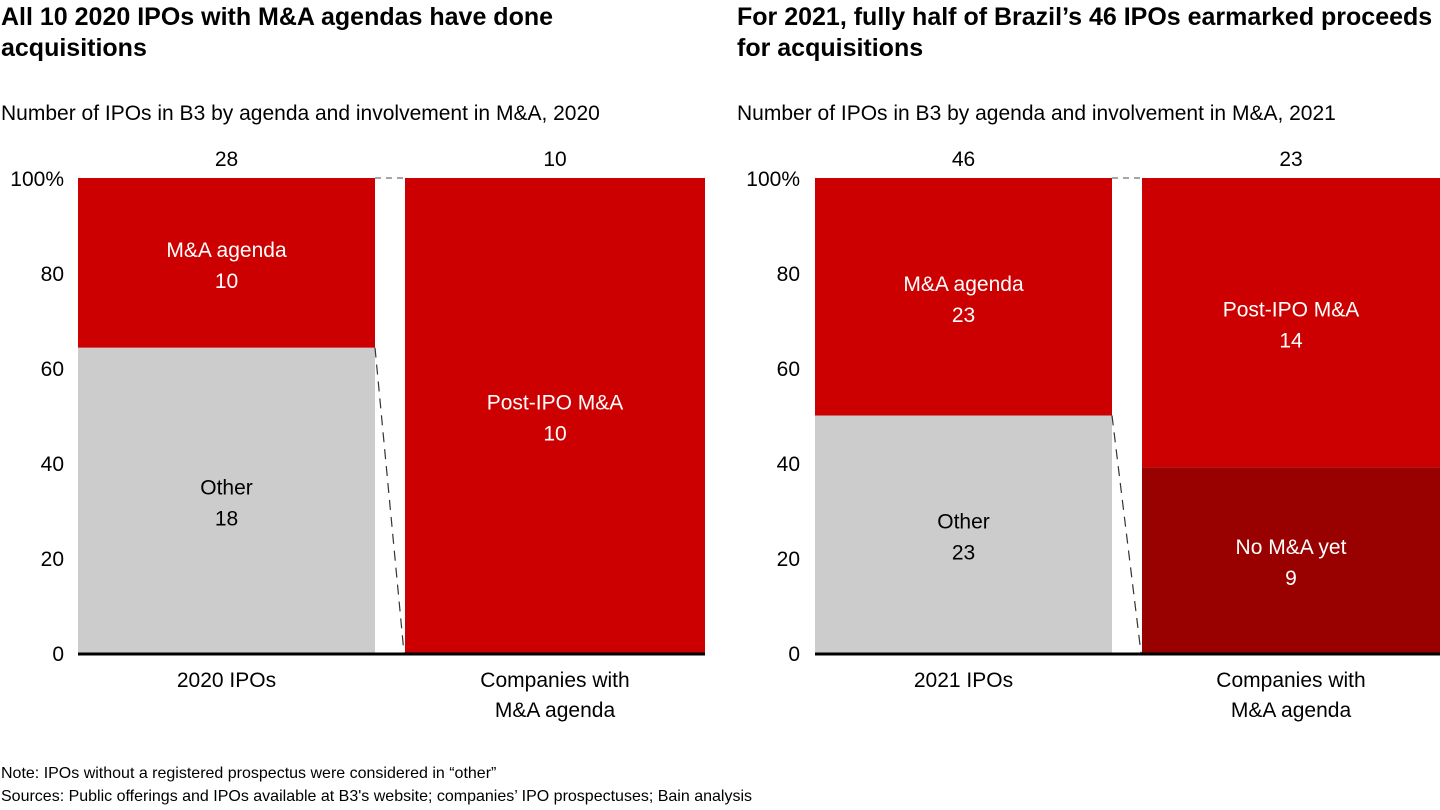 The image size is (1440, 810). Describe the element at coordinates (1291, 578) in the screenshot. I see `segment-value: 9` at that location.